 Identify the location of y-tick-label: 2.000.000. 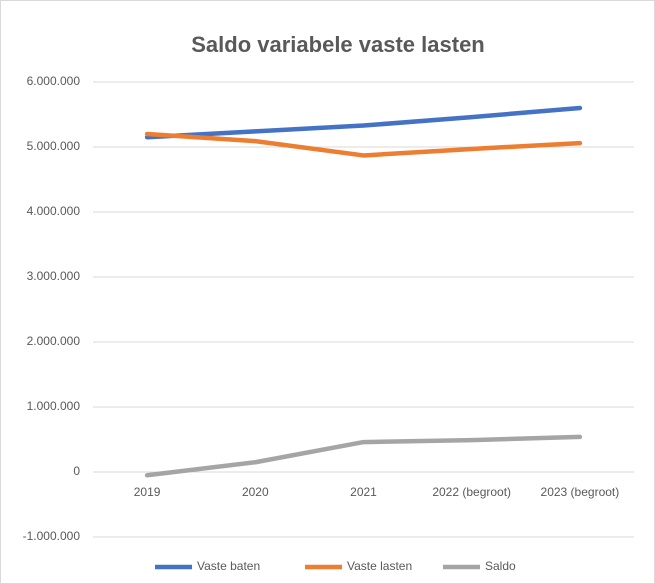
(54, 341).